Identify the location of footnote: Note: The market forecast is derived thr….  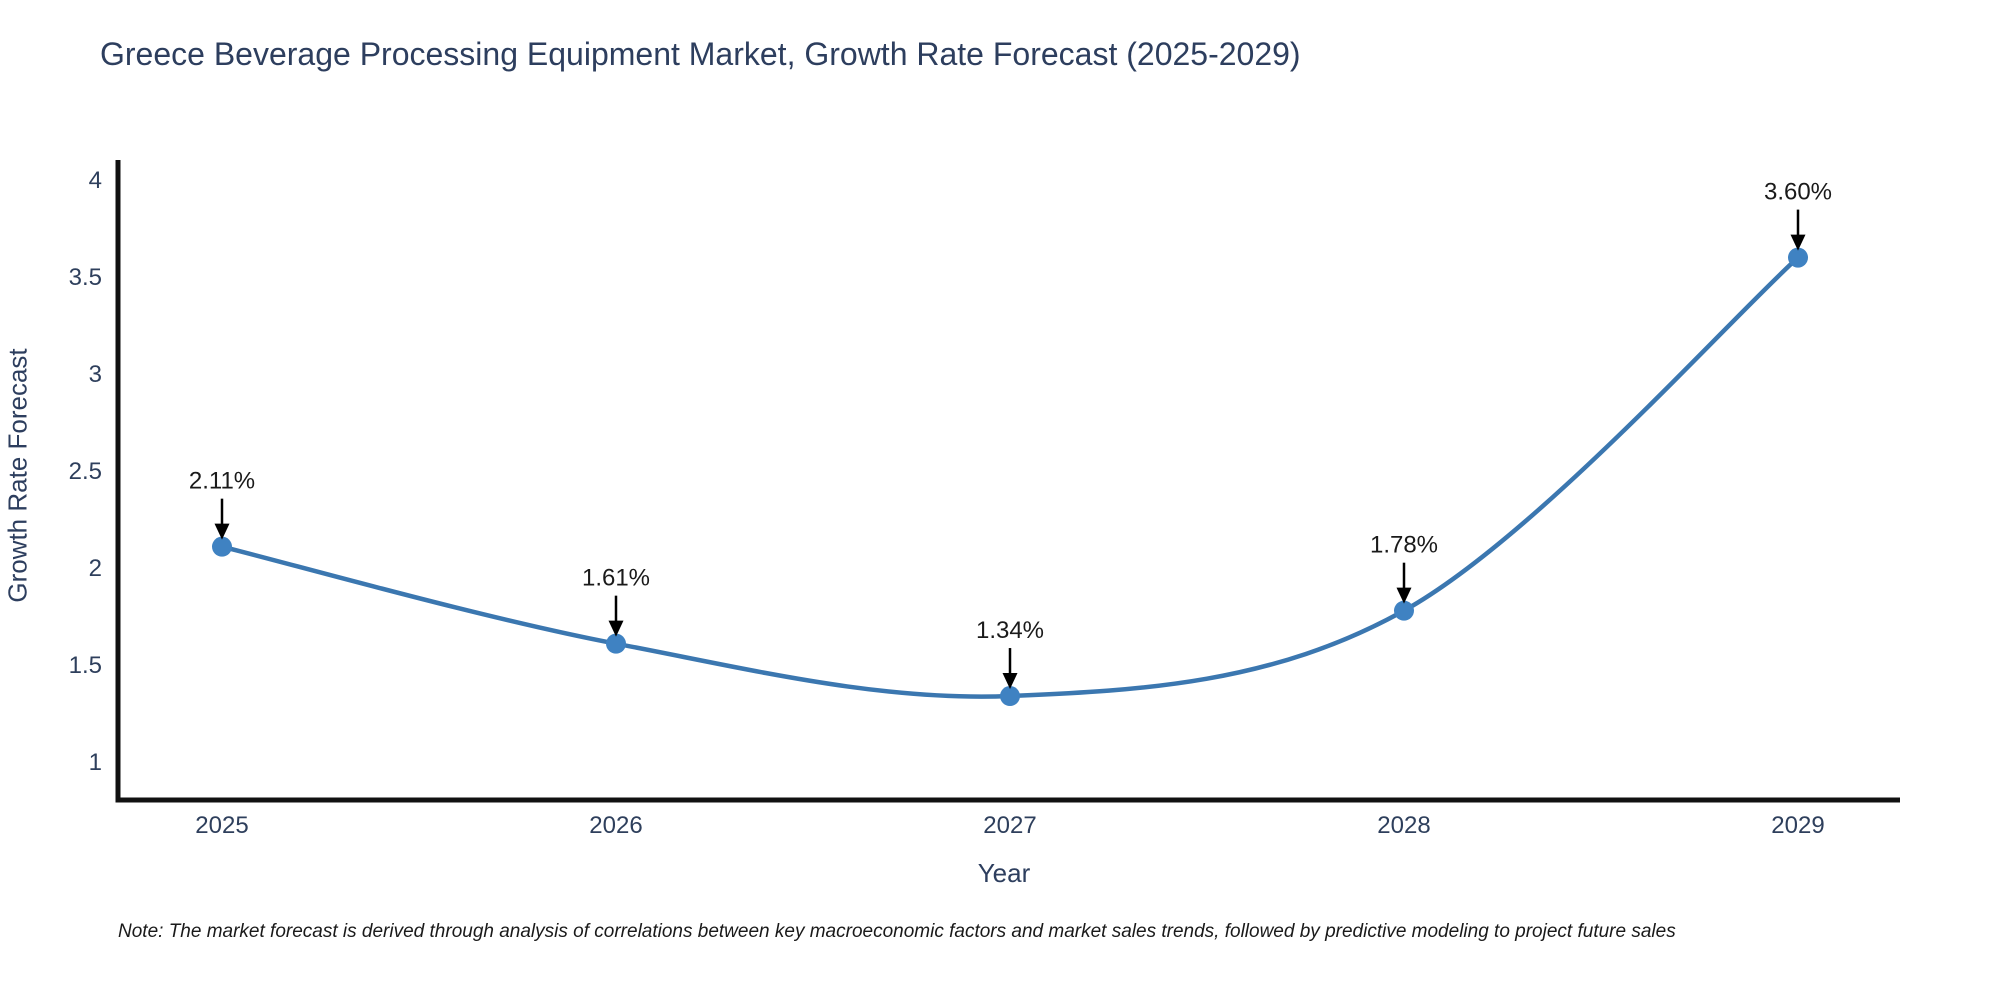
(897, 931).